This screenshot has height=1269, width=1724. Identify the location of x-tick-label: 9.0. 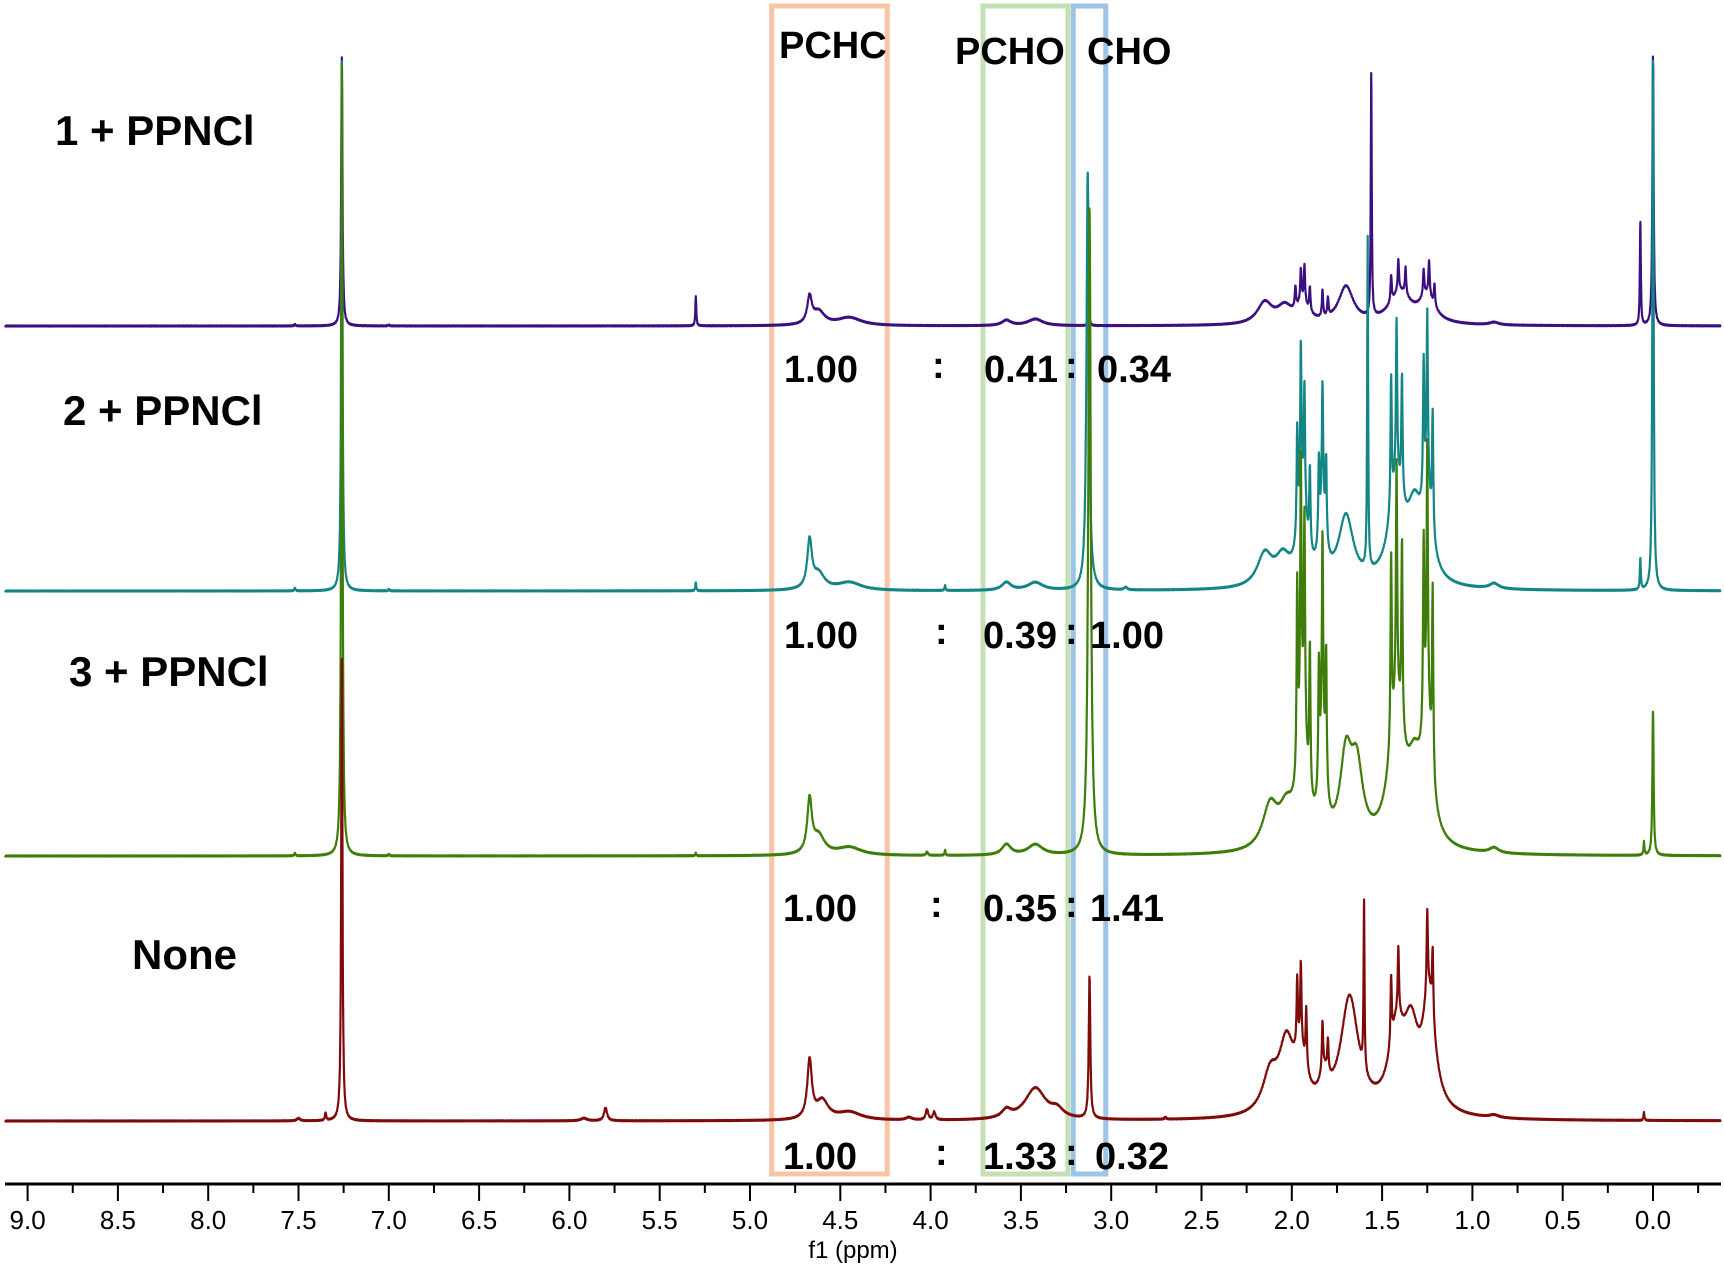
(28, 1220).